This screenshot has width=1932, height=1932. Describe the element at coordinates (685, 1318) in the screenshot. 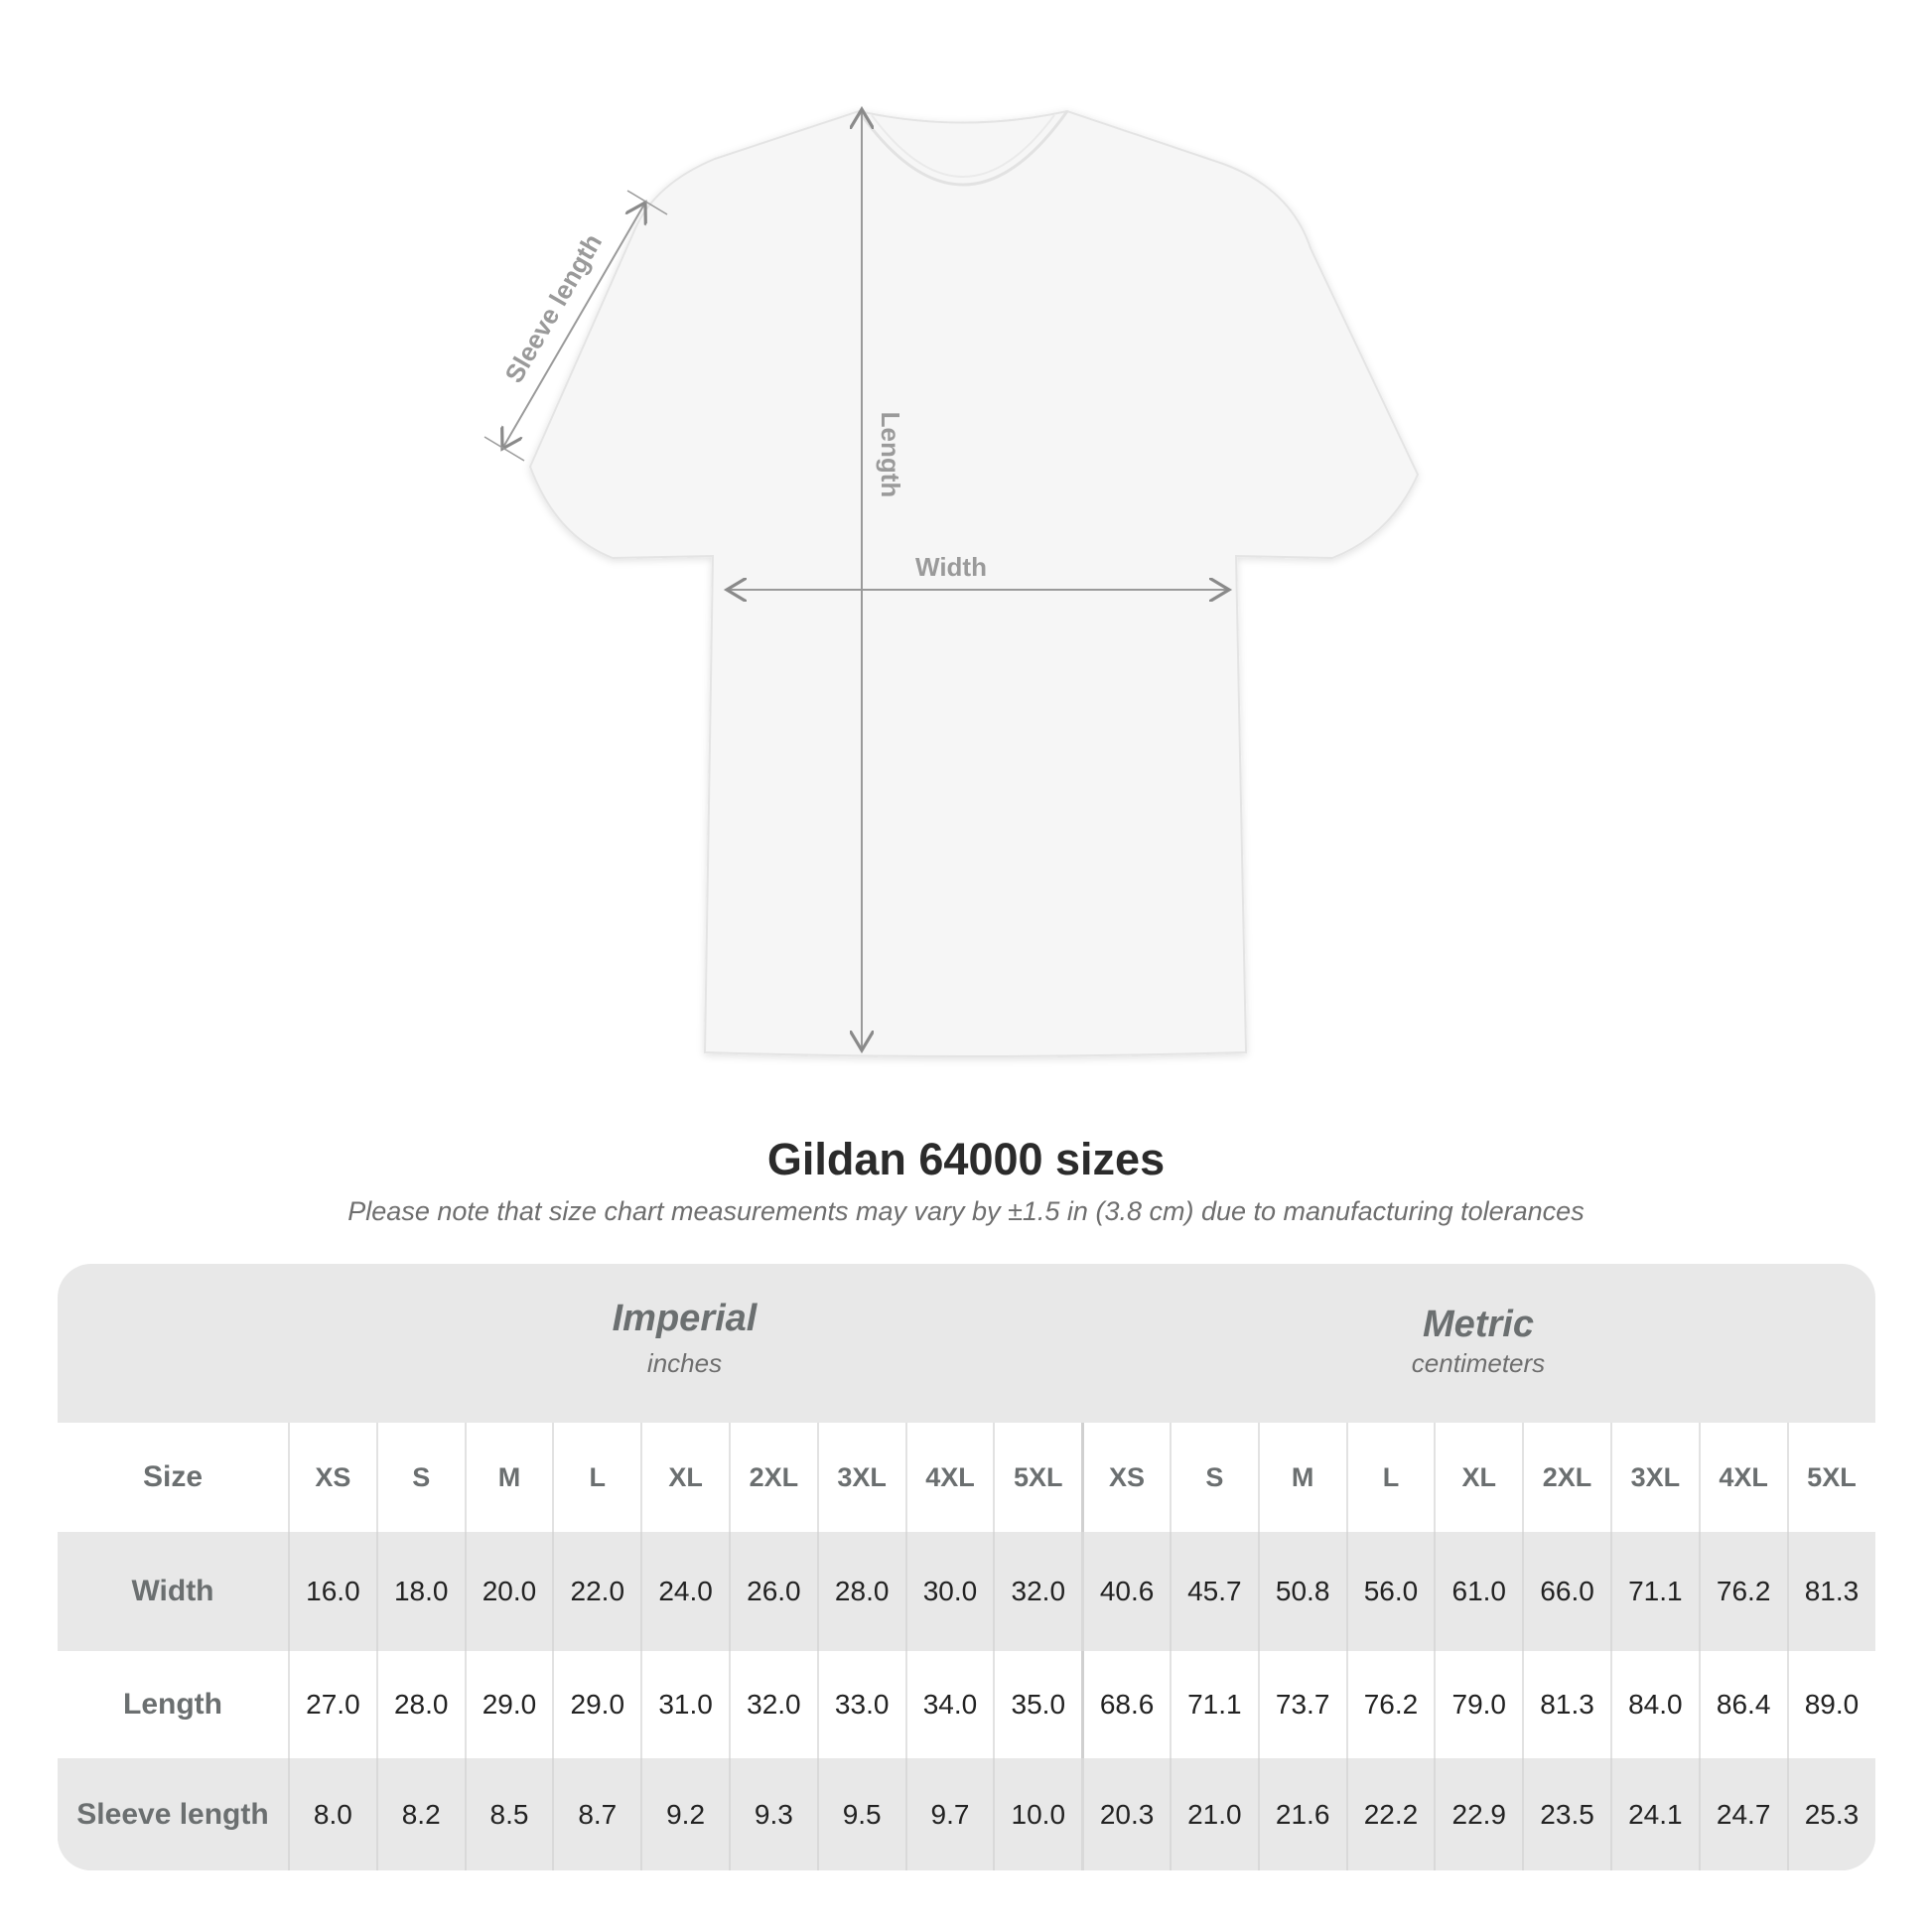

I see `imperial-title: Imperial` at that location.